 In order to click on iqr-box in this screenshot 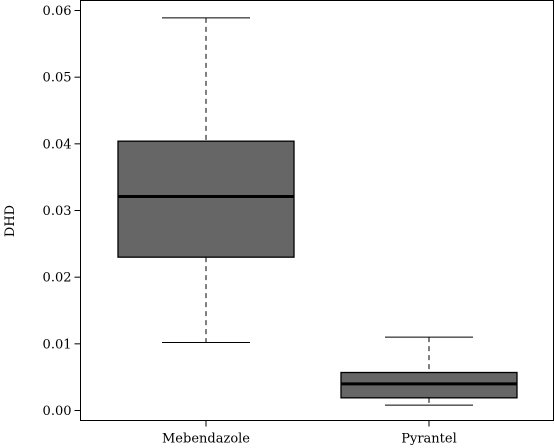, I will do `click(206, 199)`.